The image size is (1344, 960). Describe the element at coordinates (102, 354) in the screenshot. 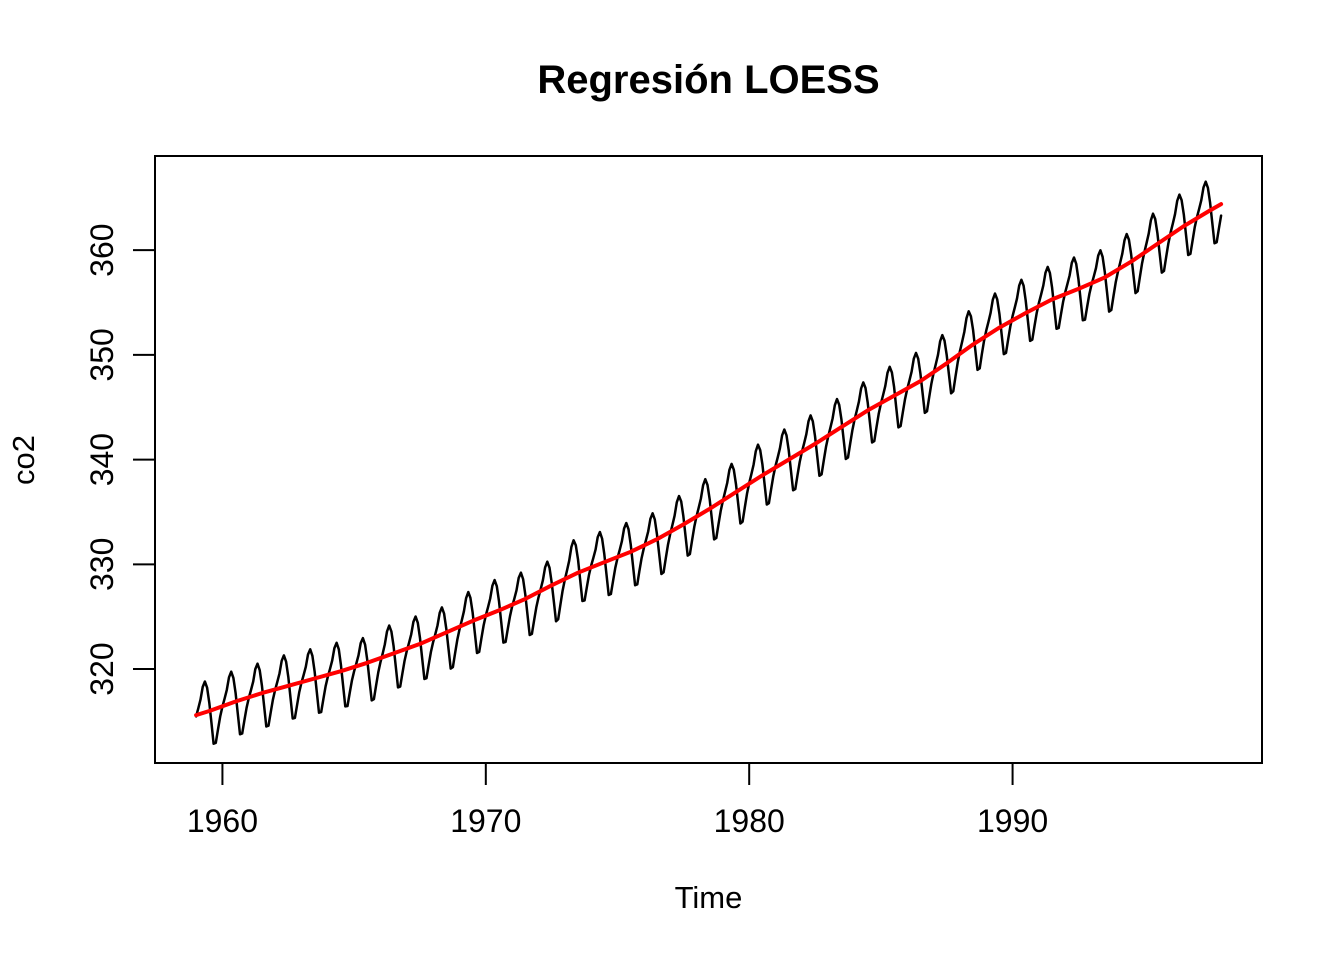

I see `y-axis-tick-label: 350` at that location.